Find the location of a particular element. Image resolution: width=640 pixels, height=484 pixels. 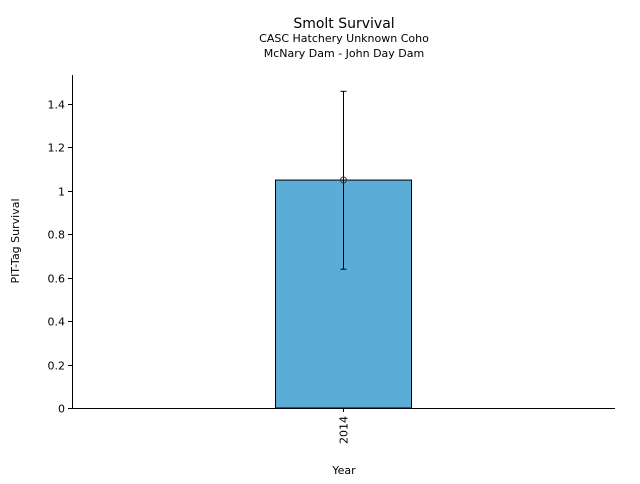

x-tick-label: 2014 is located at coordinates (344, 430).